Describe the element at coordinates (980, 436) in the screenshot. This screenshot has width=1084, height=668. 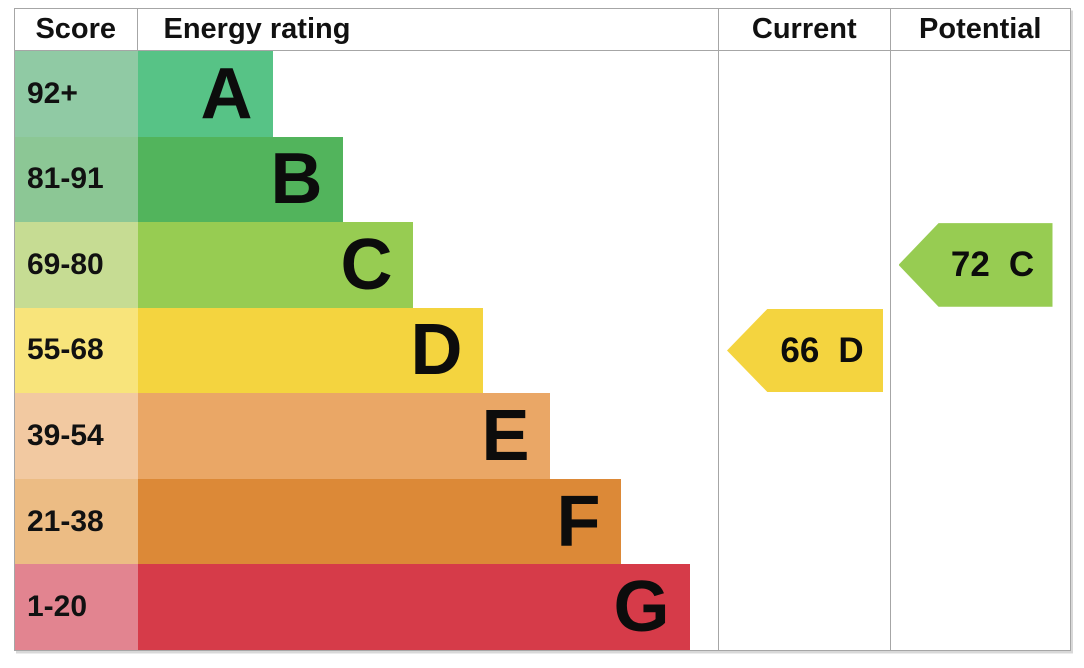
I see `potential-column-cell-e` at that location.